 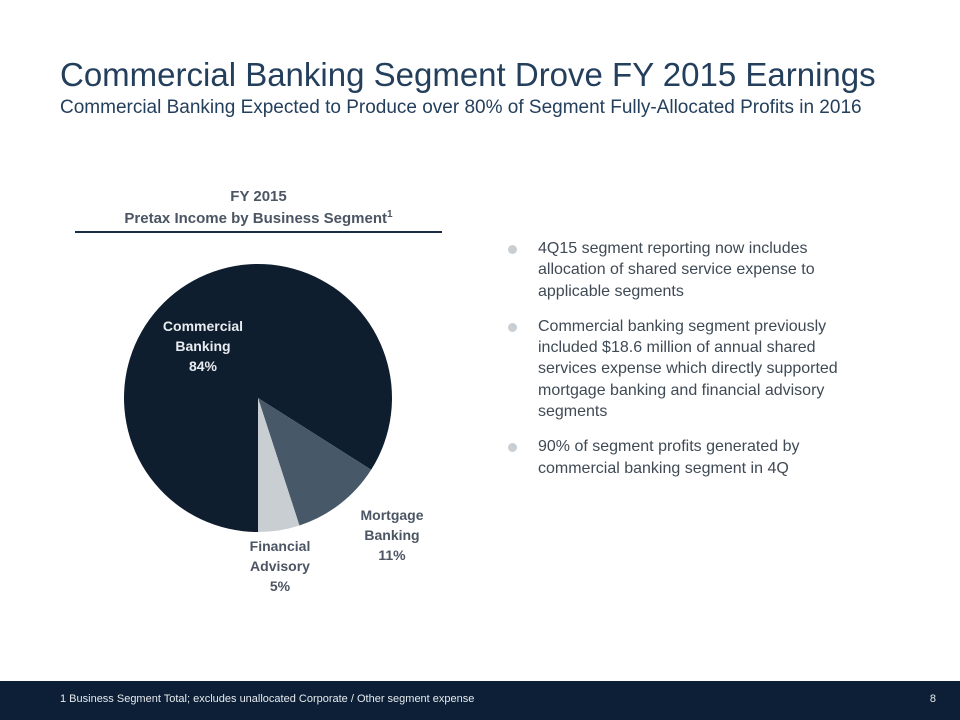 What do you see at coordinates (315, 462) in the screenshot?
I see `pie-slice-mortgage-banking` at bounding box center [315, 462].